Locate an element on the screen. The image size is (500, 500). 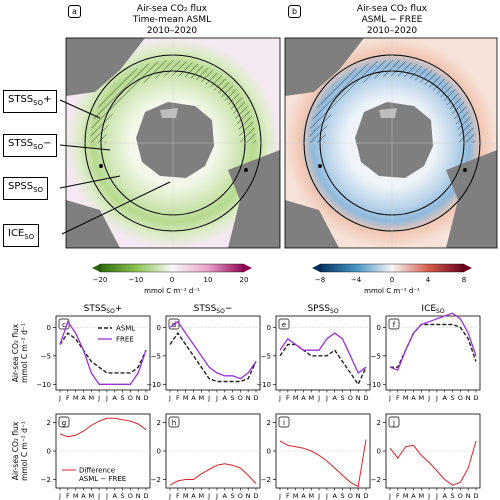
region-label-spss: SPSSSO is located at coordinates (26, 188).